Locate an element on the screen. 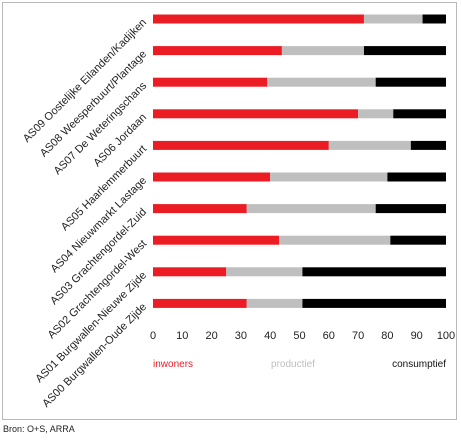 This screenshot has height=440, width=461. x-tick-label: 90 is located at coordinates (417, 336).